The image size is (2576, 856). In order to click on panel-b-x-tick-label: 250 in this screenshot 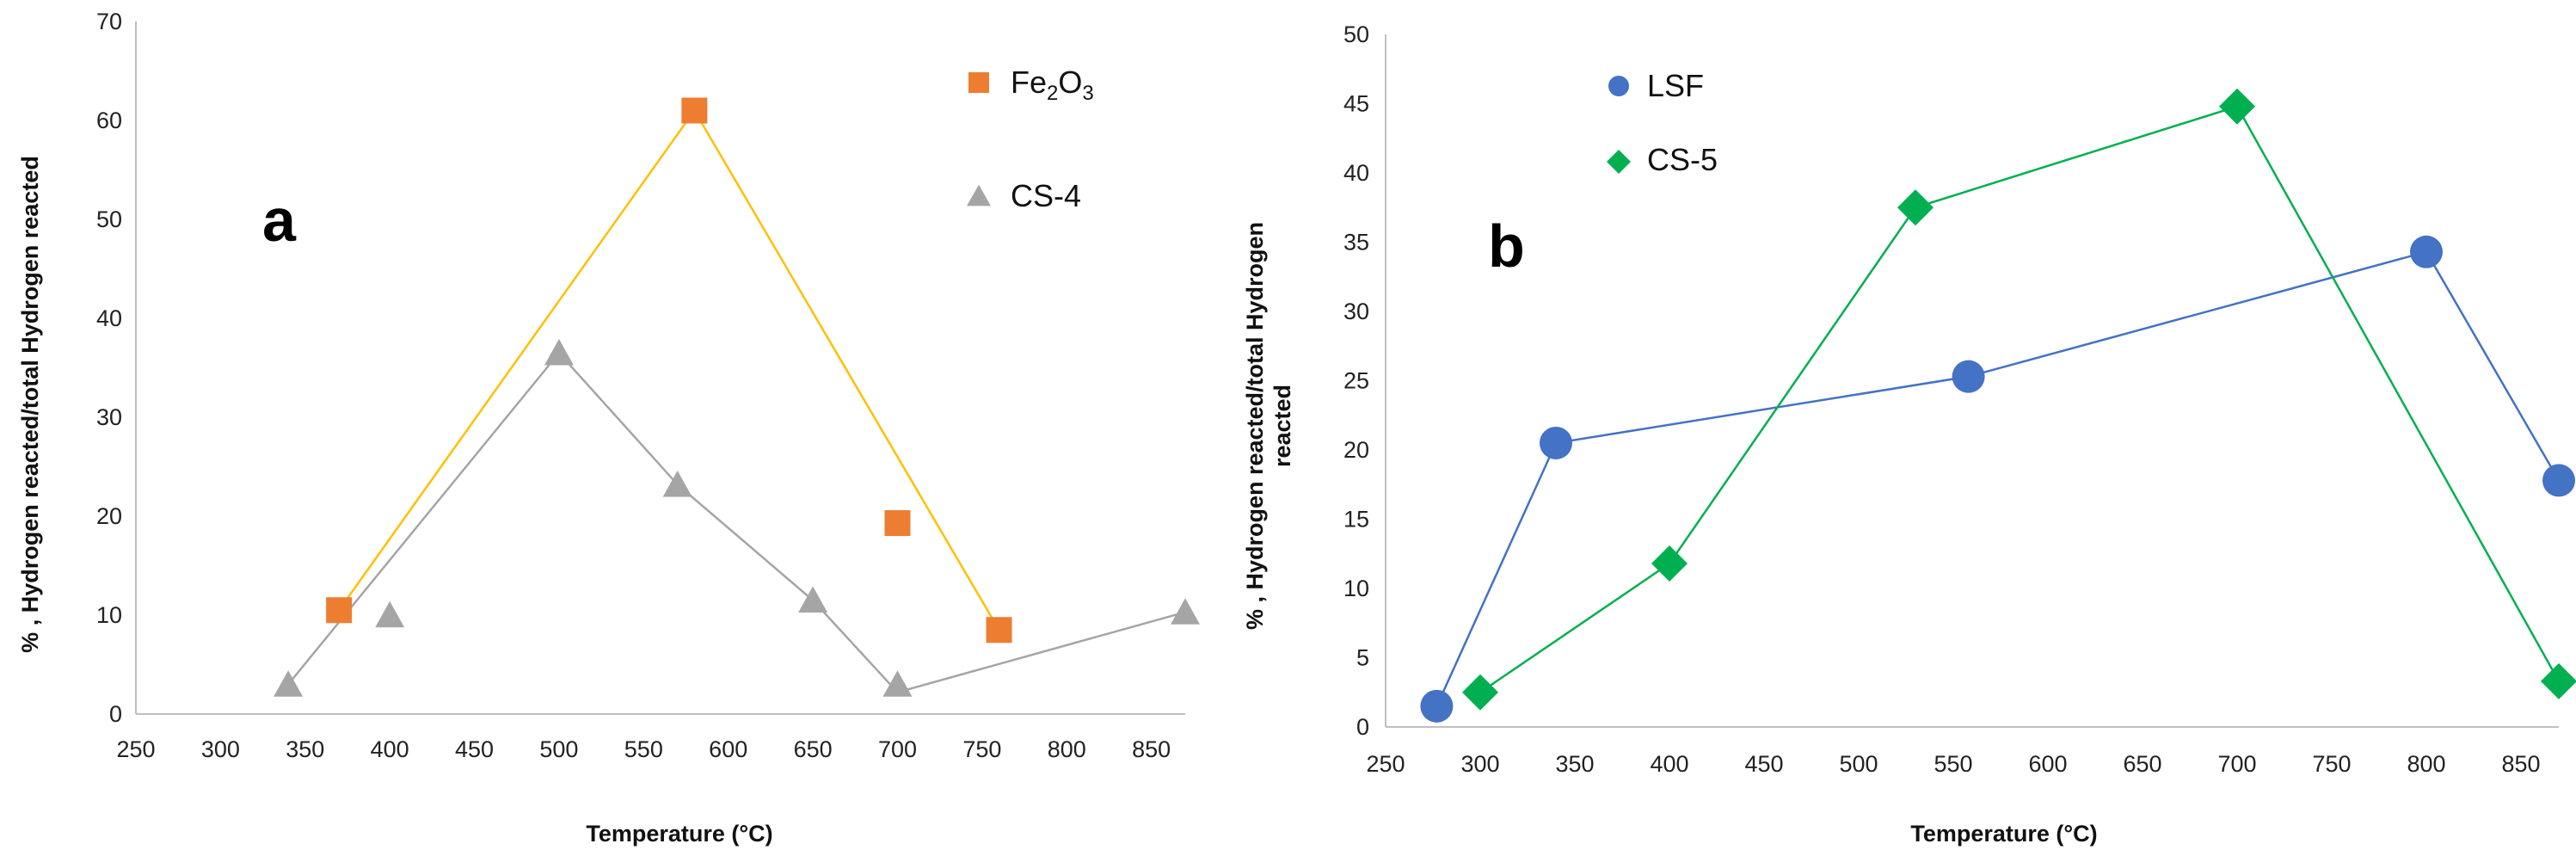, I will do `click(1385, 764)`.